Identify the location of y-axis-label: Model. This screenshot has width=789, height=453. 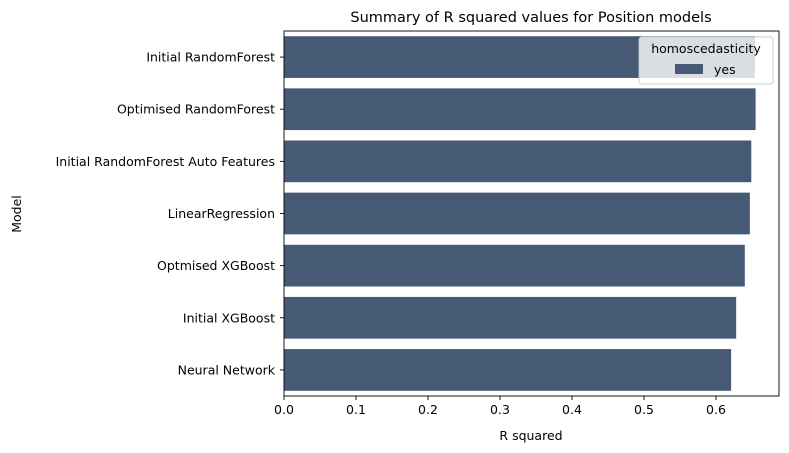
(16, 214).